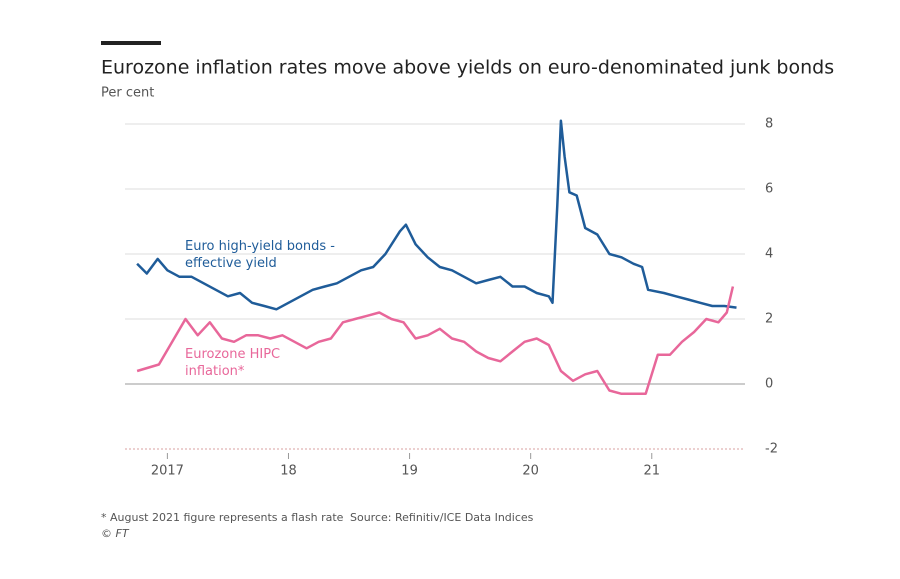 This screenshot has height=579, width=900. Describe the element at coordinates (131, 43) in the screenshot. I see `brand-bar` at that location.